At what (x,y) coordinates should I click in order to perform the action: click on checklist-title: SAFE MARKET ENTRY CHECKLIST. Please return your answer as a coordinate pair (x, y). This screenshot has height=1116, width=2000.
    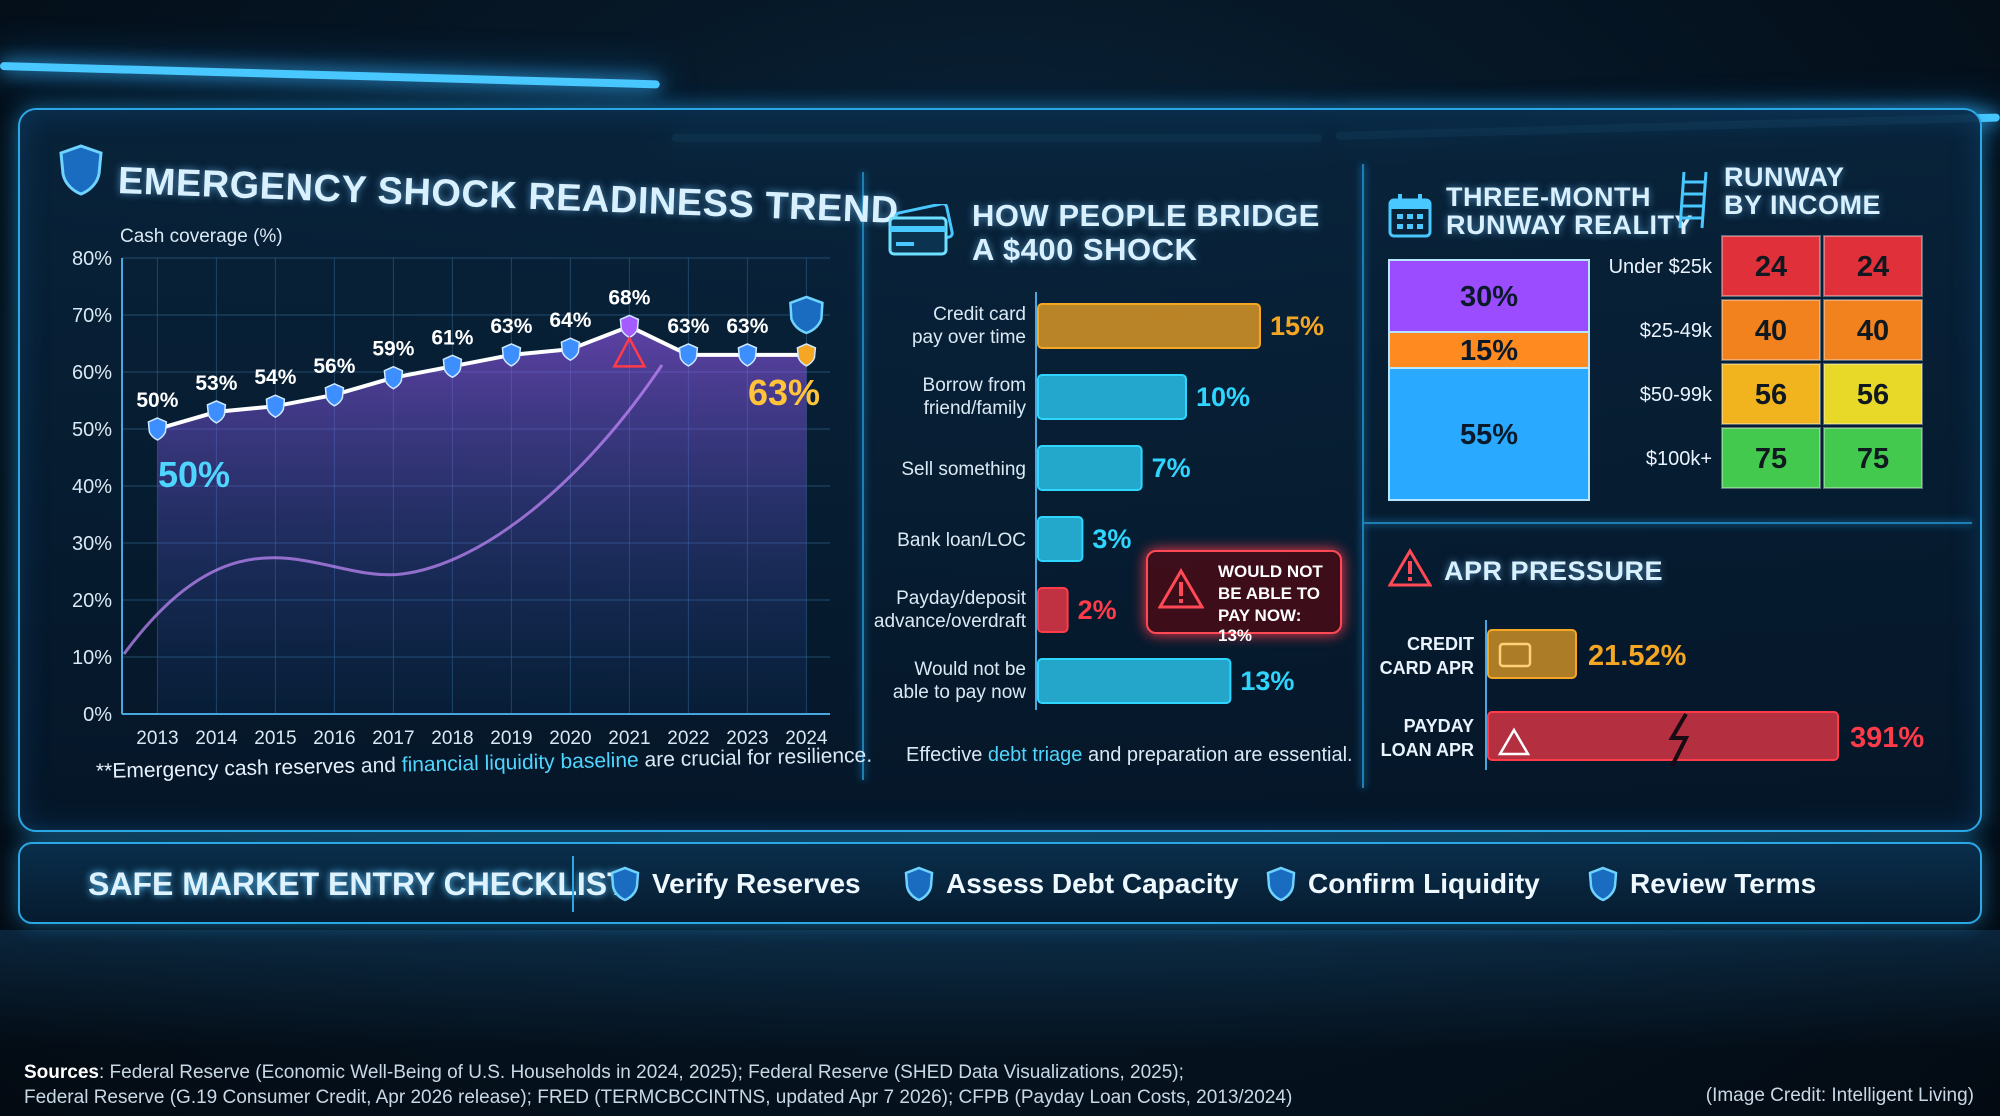
    Looking at the image, I should click on (357, 884).